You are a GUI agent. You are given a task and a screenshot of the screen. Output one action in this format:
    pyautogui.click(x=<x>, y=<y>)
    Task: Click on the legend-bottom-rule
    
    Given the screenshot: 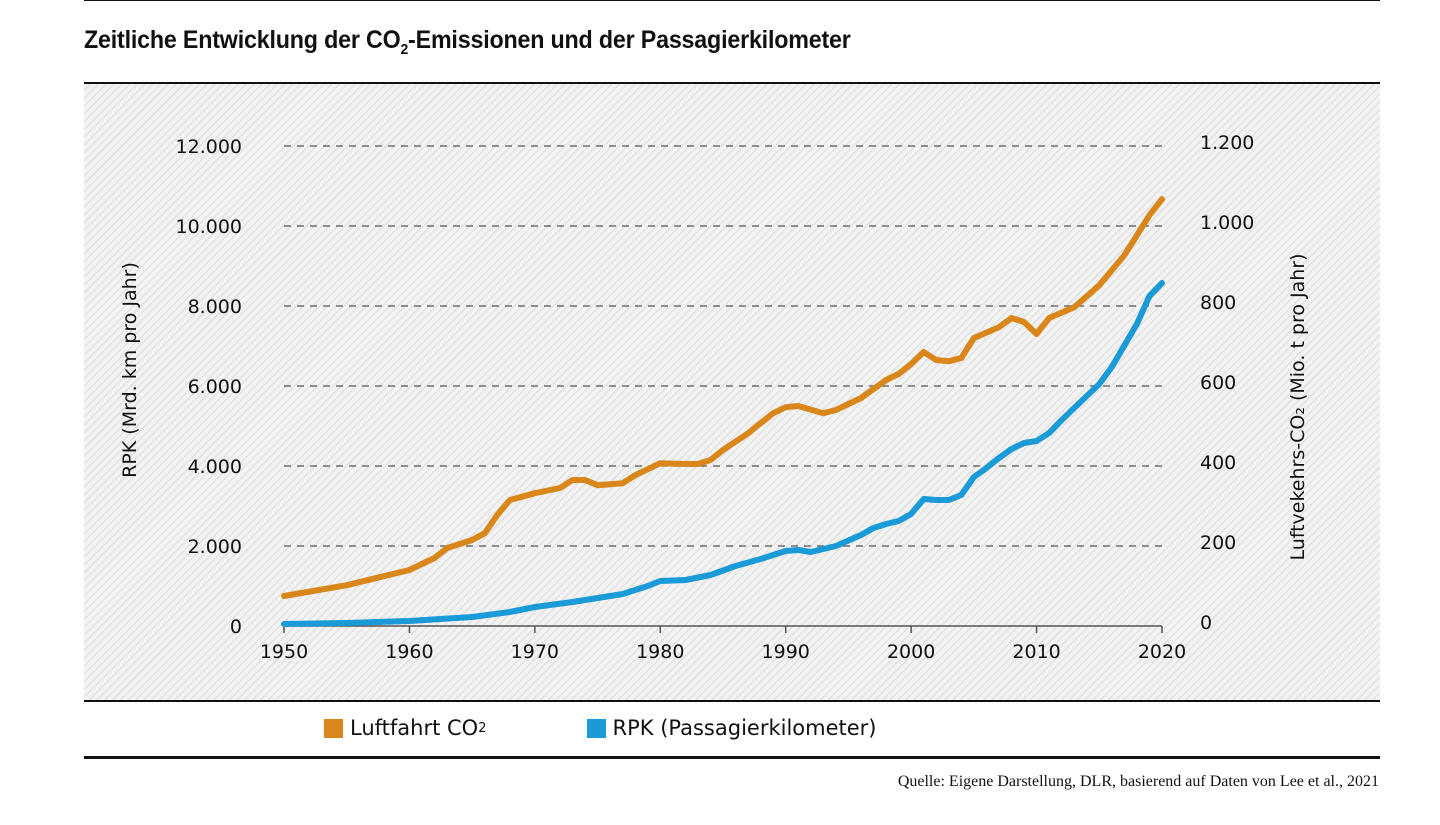 What is the action you would take?
    pyautogui.click(x=732, y=757)
    